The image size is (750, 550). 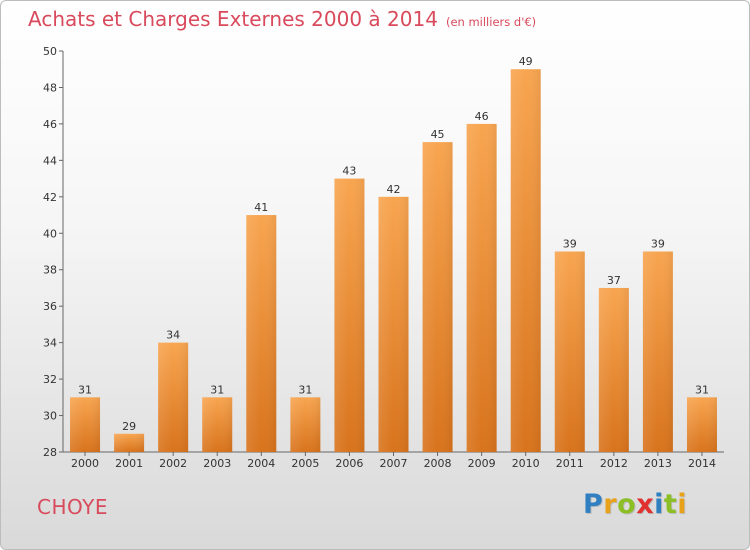 What do you see at coordinates (349, 463) in the screenshot?
I see `x-tick-label: 2006` at bounding box center [349, 463].